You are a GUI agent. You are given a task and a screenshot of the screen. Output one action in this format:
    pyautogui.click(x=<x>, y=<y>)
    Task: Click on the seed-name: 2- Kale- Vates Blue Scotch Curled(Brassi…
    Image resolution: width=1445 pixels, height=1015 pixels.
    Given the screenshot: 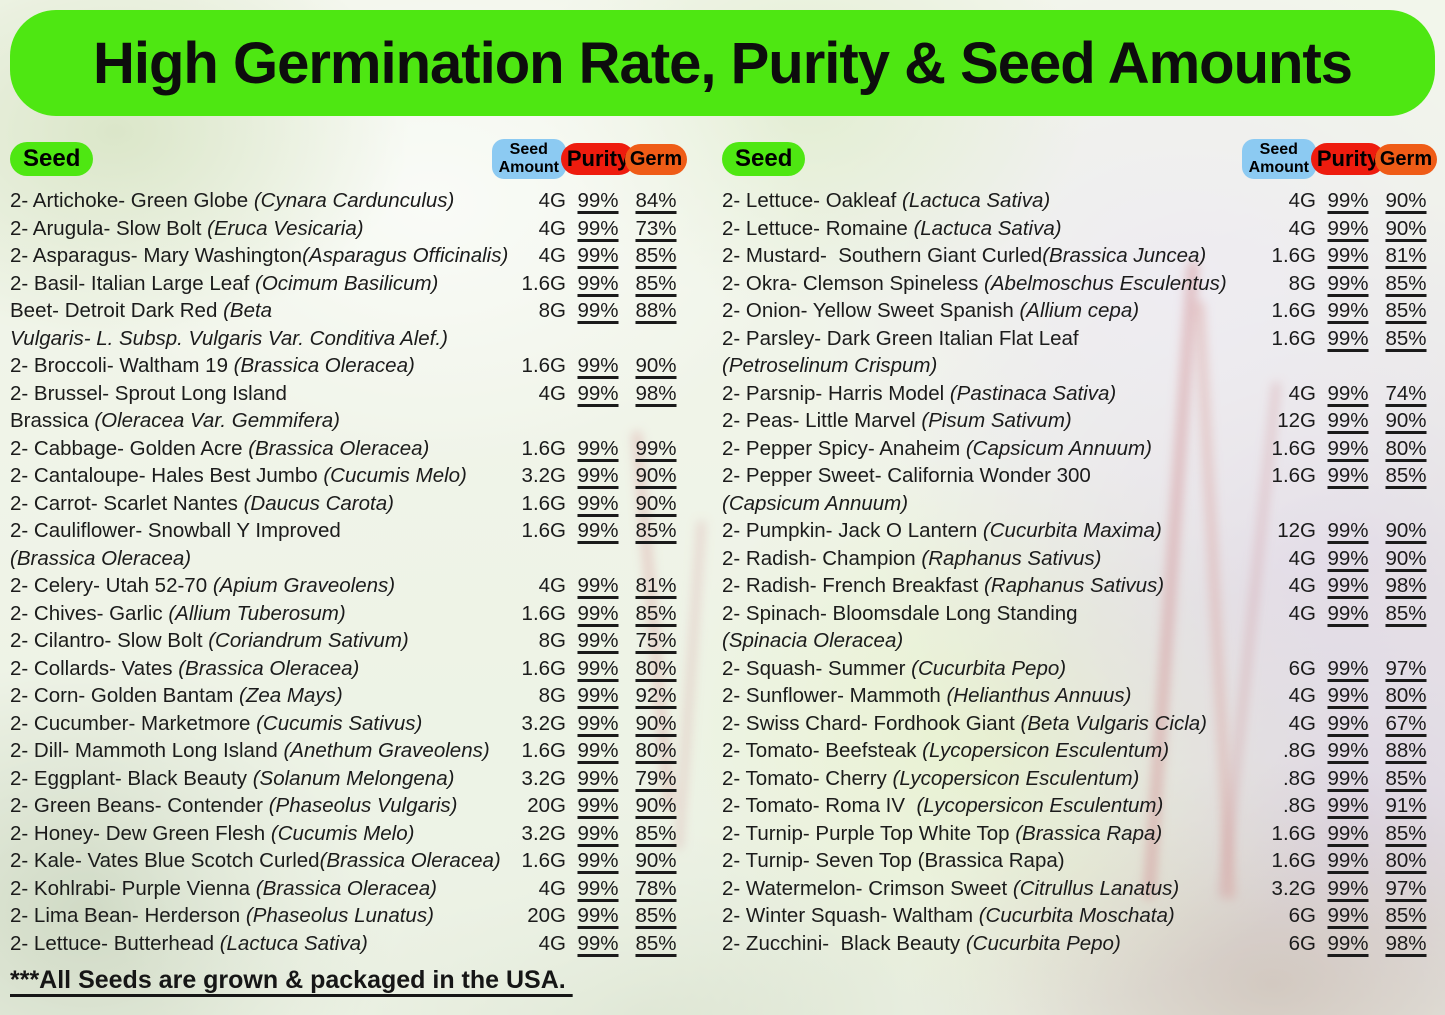 What is the action you would take?
    pyautogui.click(x=255, y=860)
    